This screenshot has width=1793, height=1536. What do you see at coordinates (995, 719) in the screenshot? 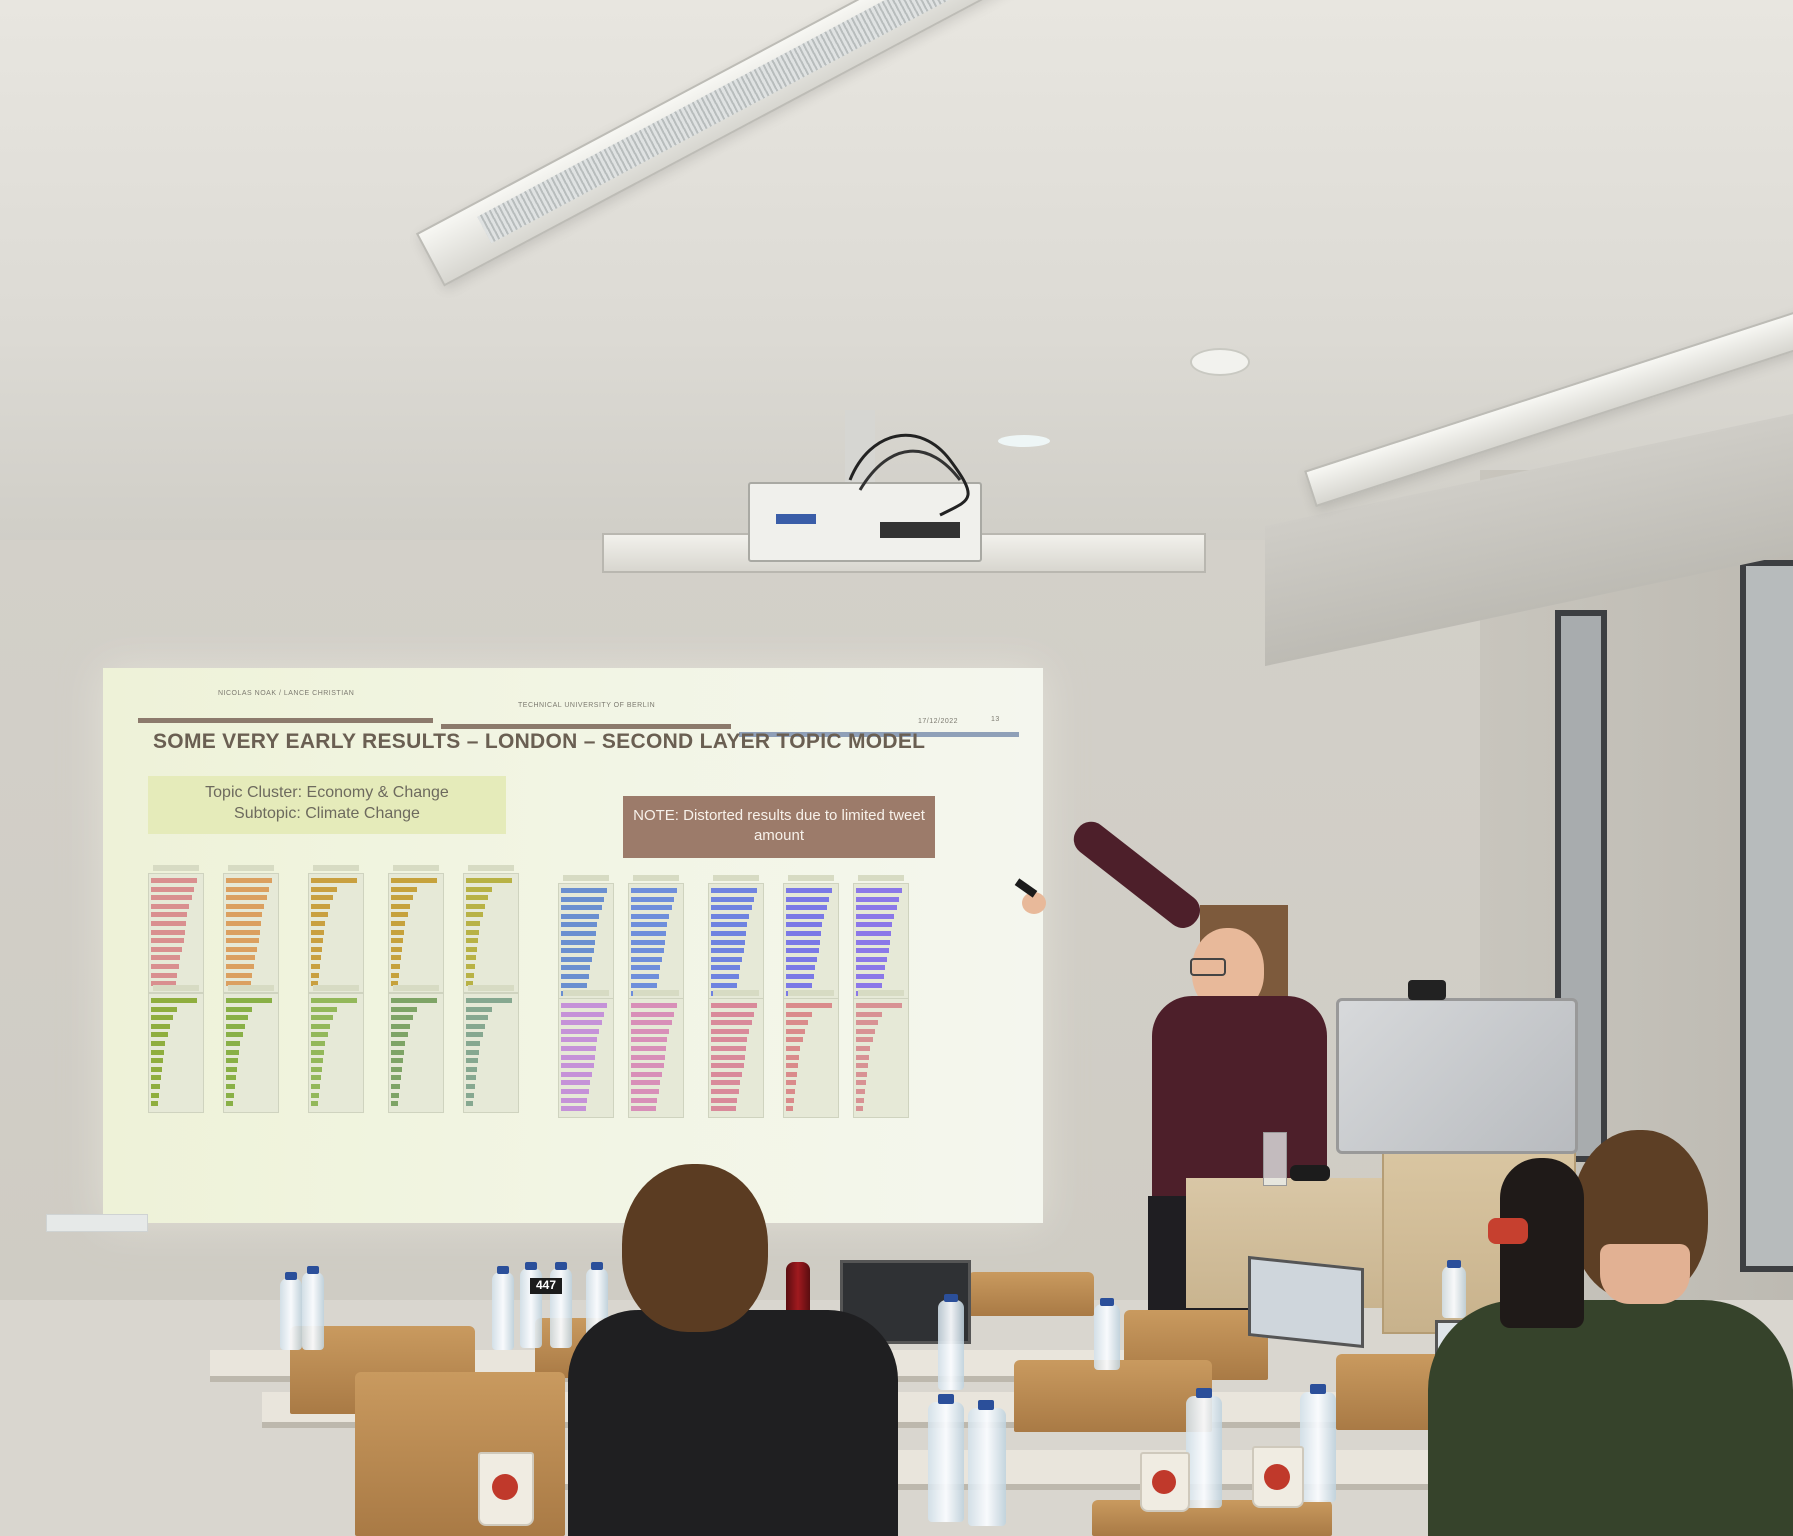
I see `slide-page-number: 13` at bounding box center [995, 719].